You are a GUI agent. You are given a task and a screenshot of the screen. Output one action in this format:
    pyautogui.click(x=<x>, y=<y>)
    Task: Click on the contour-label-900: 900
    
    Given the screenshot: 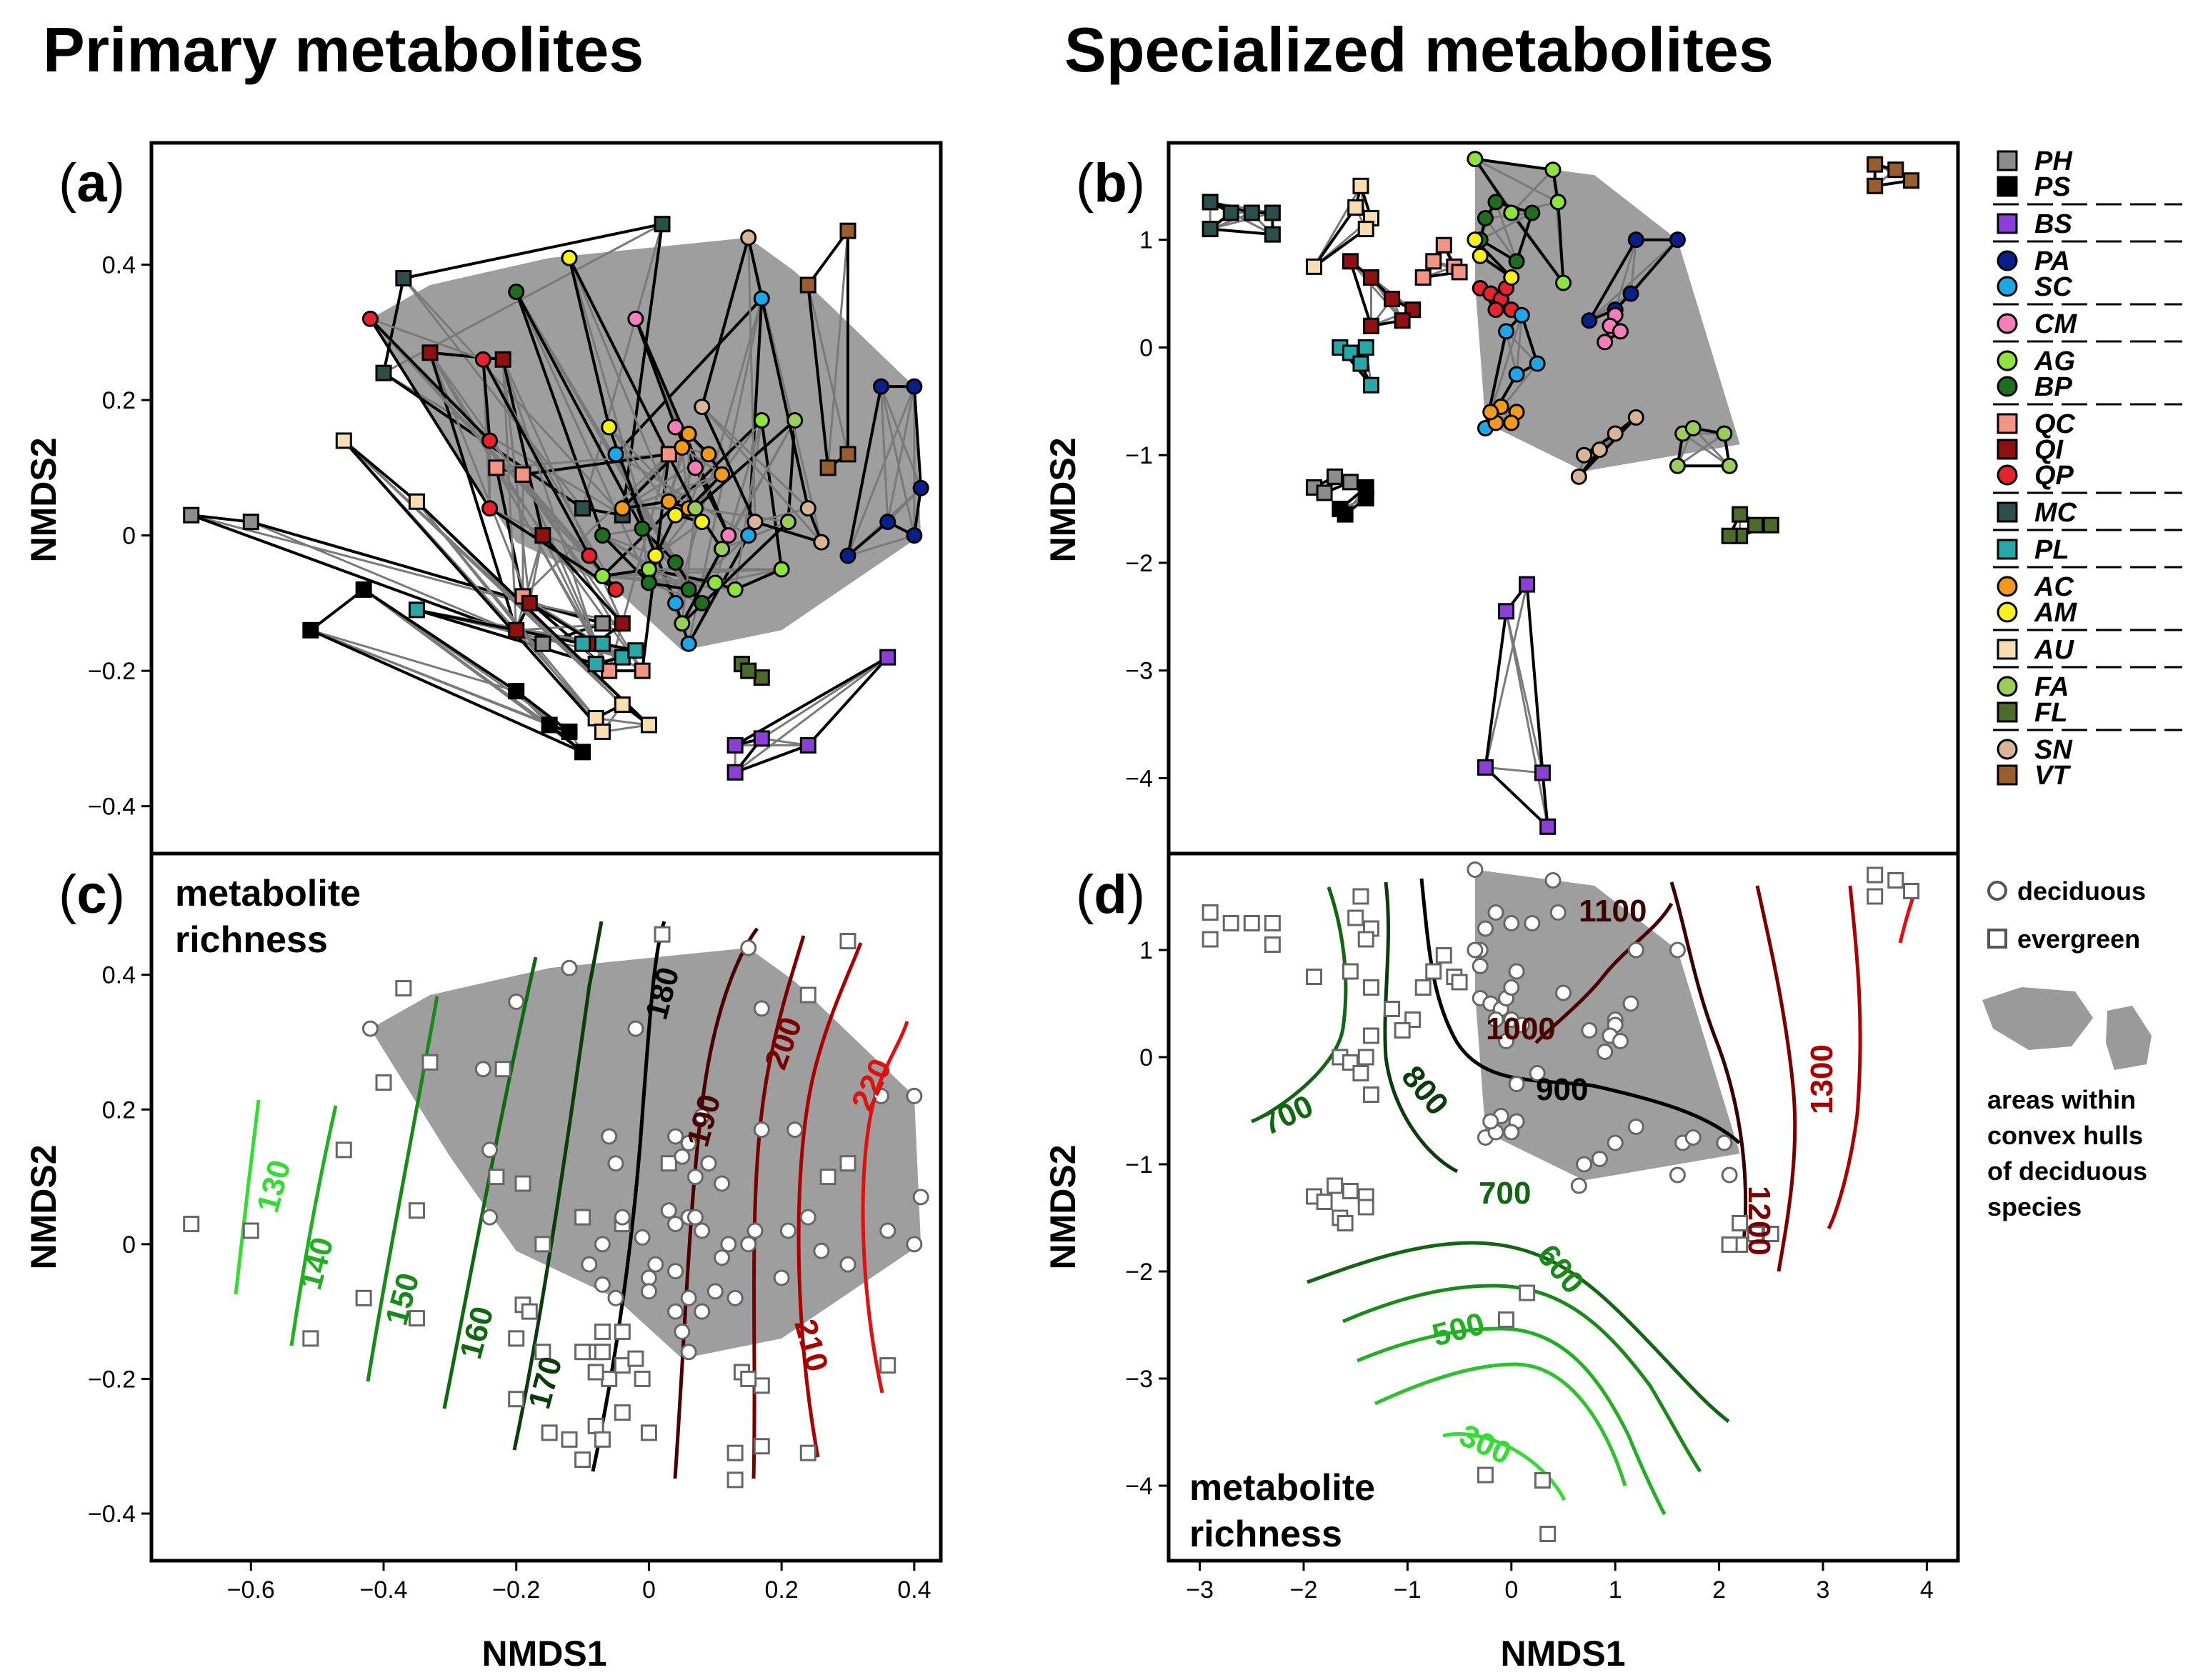 What is the action you would take?
    pyautogui.click(x=1562, y=1089)
    